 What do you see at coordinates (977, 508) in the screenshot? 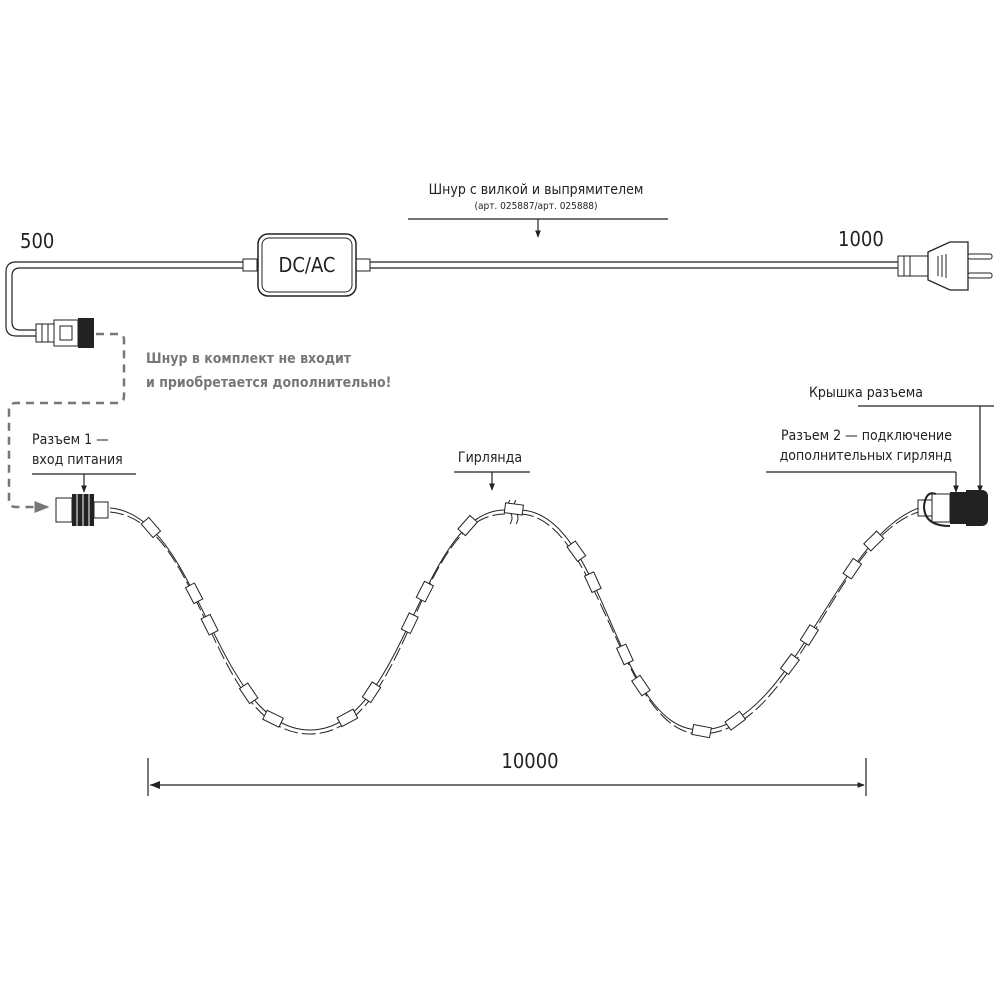
I see `connector-cap` at bounding box center [977, 508].